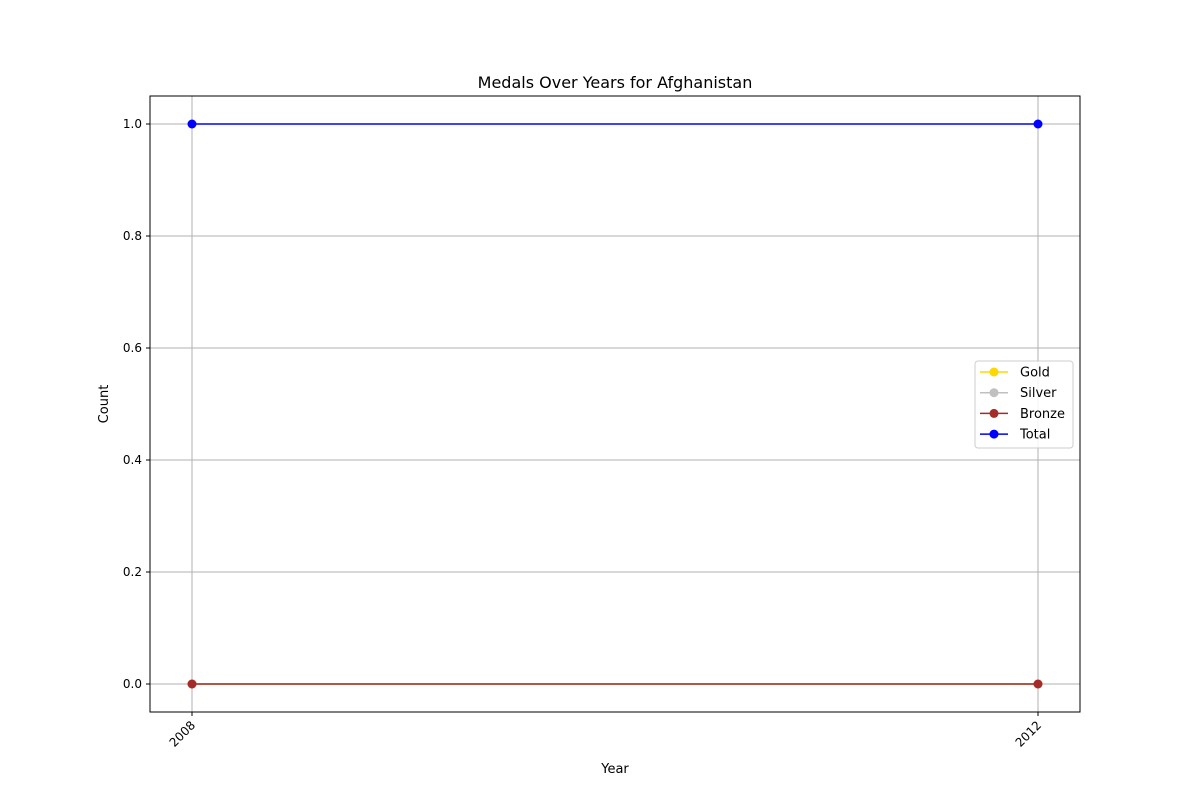 The width and height of the screenshot is (1200, 800). I want to click on y-tick-label: 1.0, so click(132, 124).